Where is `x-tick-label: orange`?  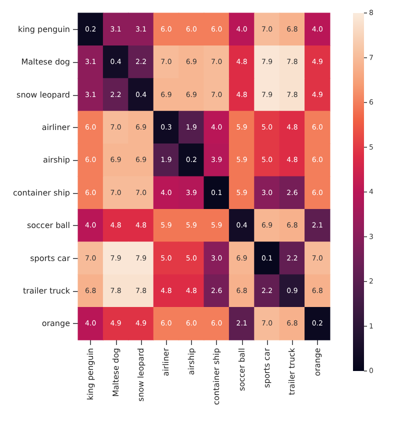
x-tick-label: orange is located at coordinates (317, 362).